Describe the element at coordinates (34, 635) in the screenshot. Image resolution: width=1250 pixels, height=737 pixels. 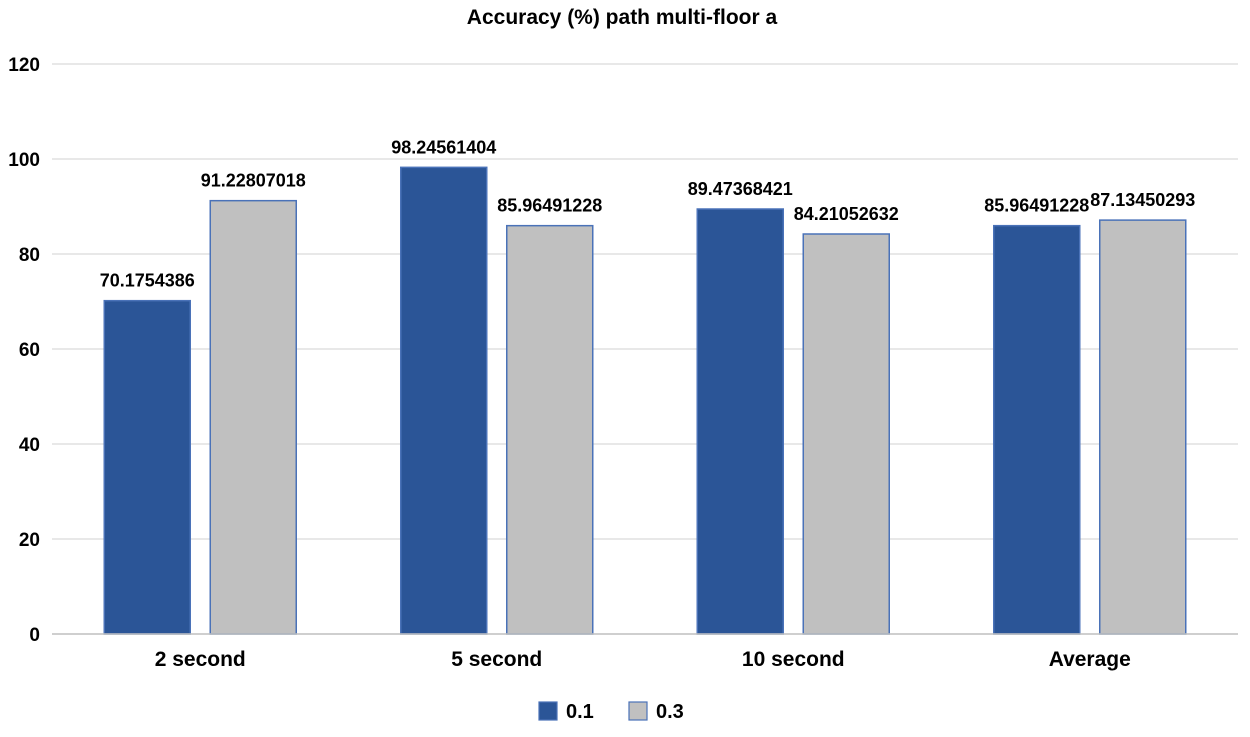
I see `y-tick-label-0: 0` at that location.